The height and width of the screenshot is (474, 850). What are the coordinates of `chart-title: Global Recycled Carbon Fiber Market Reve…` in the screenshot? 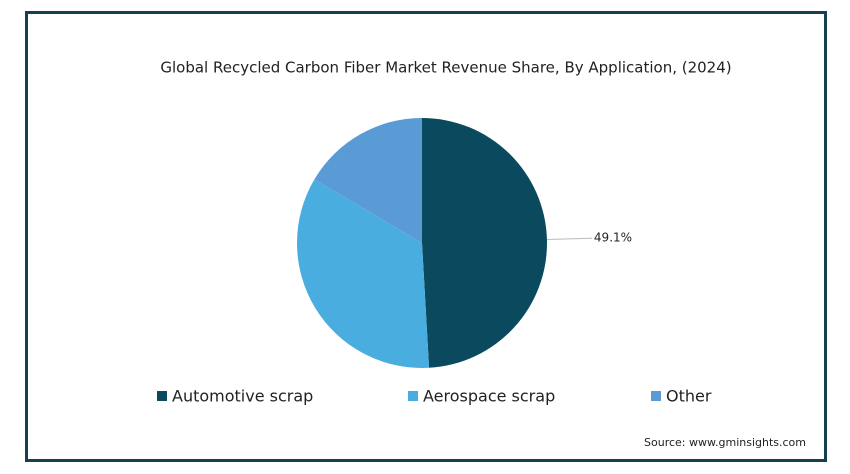 It's located at (445, 68).